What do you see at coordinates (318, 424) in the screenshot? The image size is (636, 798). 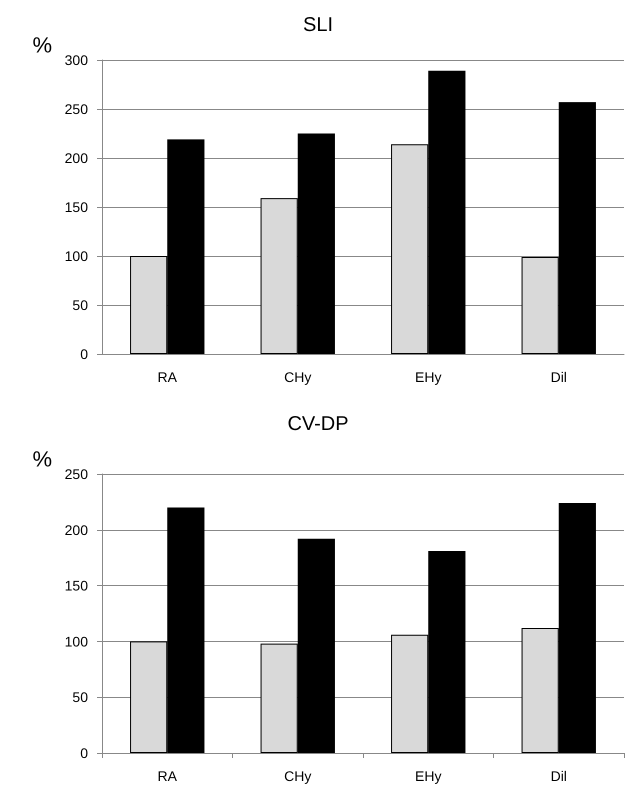 I see `chart-title: CV-DP` at bounding box center [318, 424].